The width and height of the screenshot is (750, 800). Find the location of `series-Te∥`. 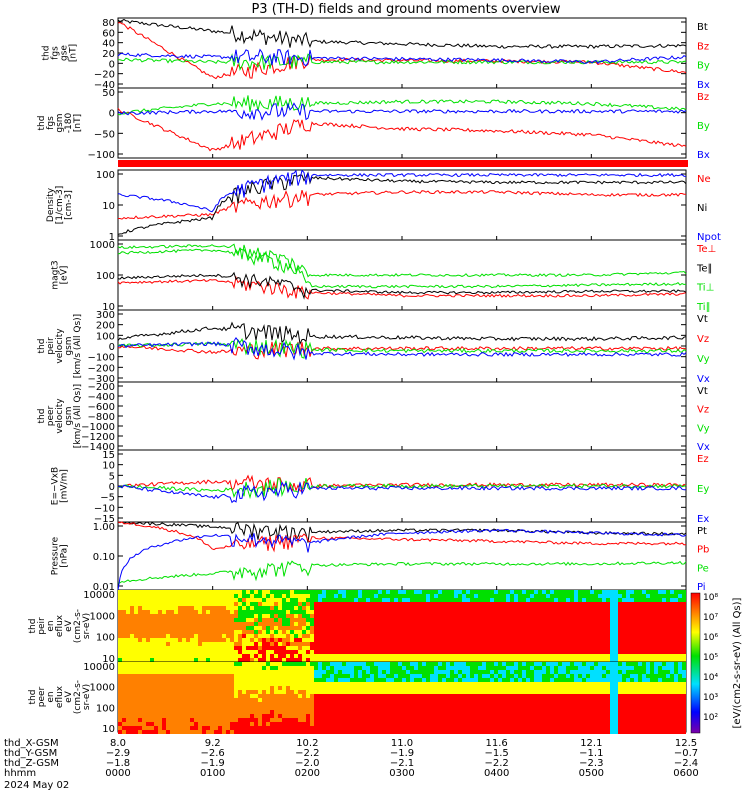

series-Te∥ is located at coordinates (402, 285).